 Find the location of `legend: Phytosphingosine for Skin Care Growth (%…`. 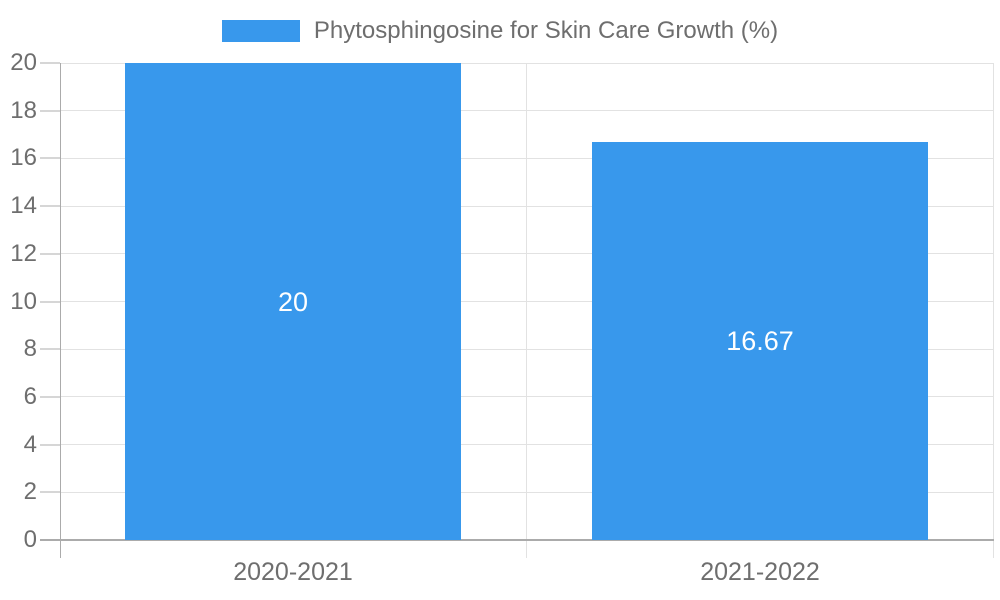

legend: Phytosphingosine for Skin Care Growth (%… is located at coordinates (500, 31).